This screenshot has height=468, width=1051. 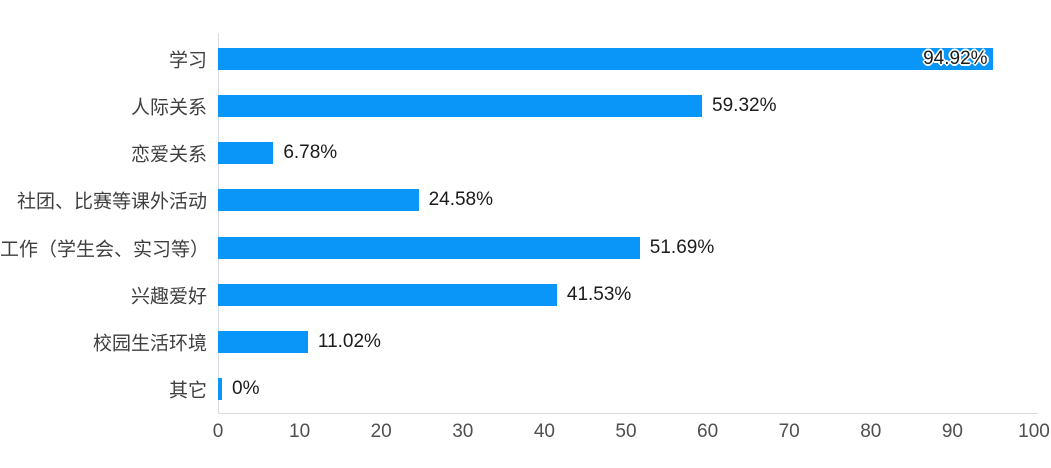 What do you see at coordinates (626, 431) in the screenshot?
I see `x-tick-label: 50` at bounding box center [626, 431].